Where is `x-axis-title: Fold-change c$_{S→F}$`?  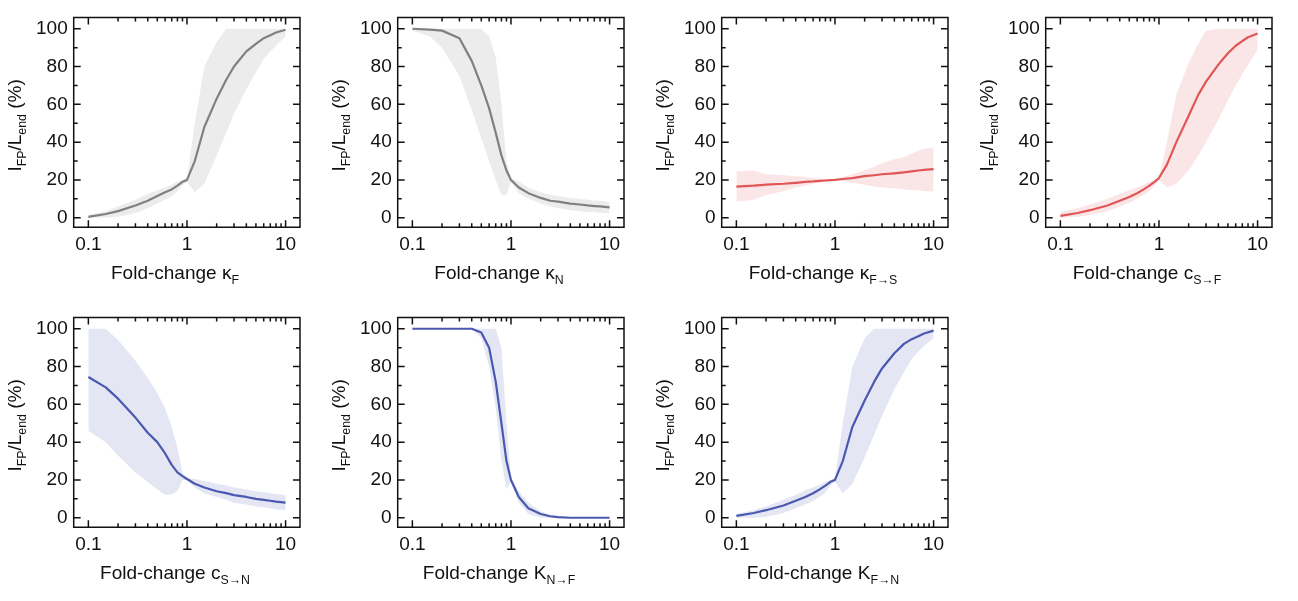 x-axis-title: Fold-change c$_{S→F}$ is located at coordinates (1147, 274).